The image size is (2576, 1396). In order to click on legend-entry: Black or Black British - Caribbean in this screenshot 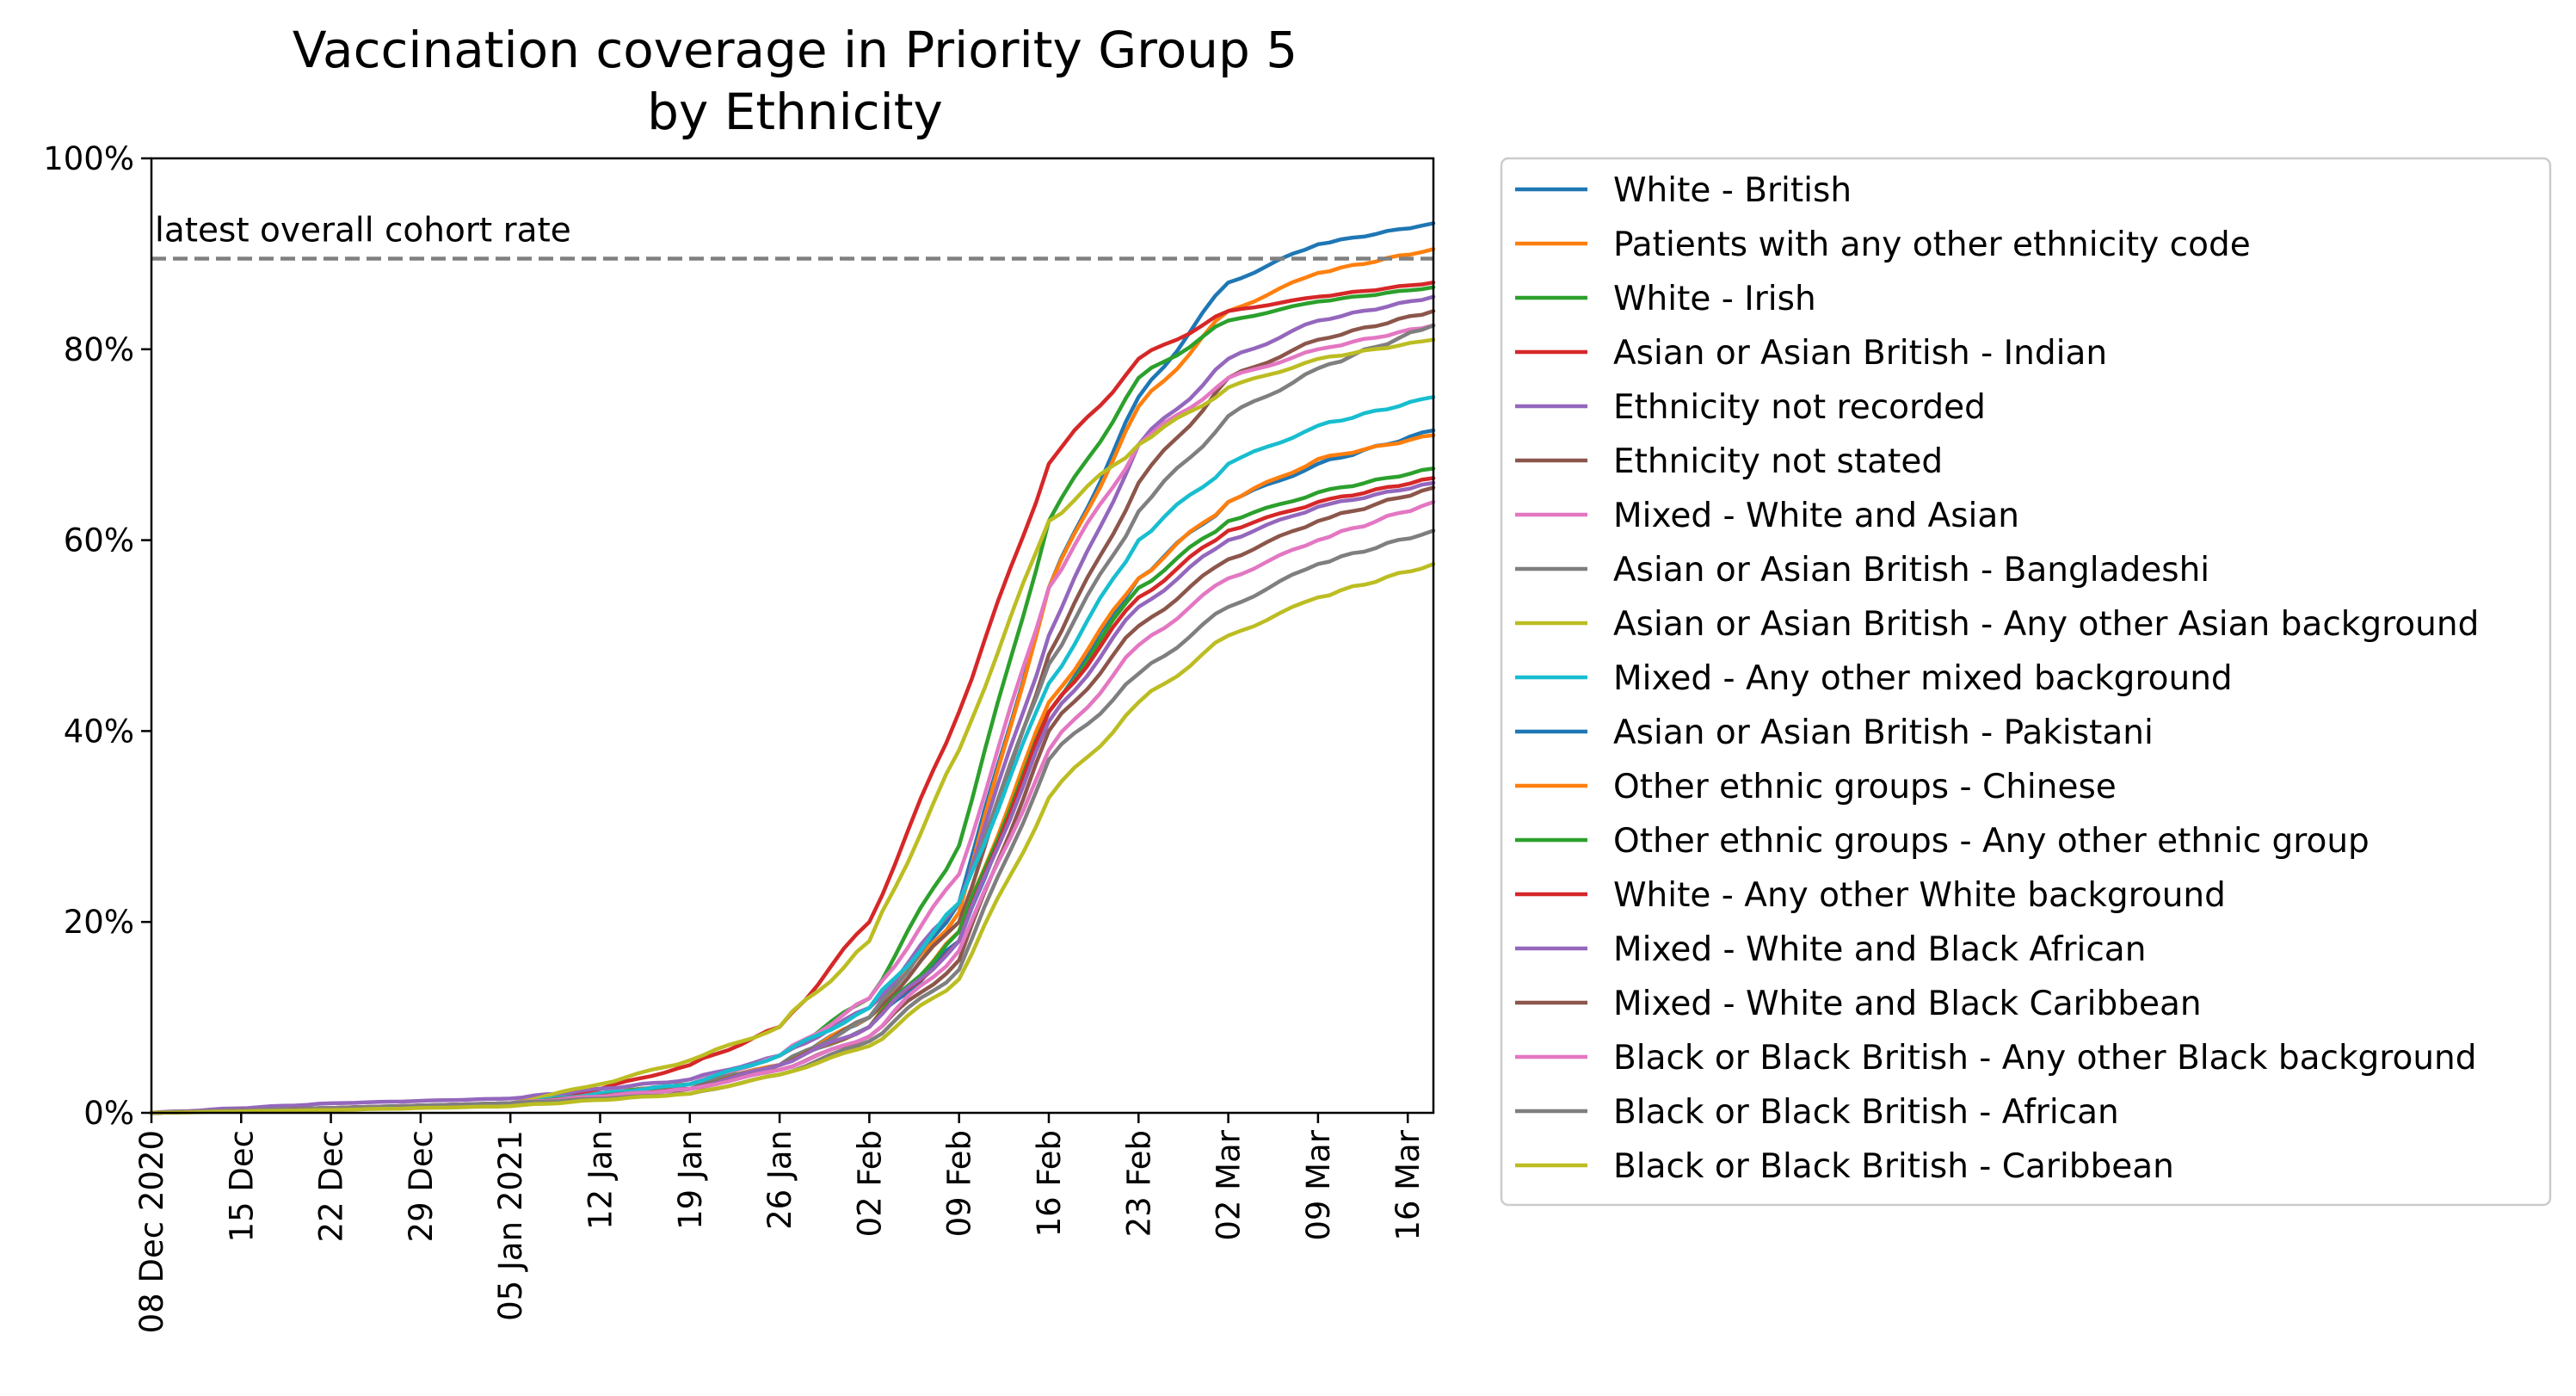, I will do `click(1894, 1166)`.